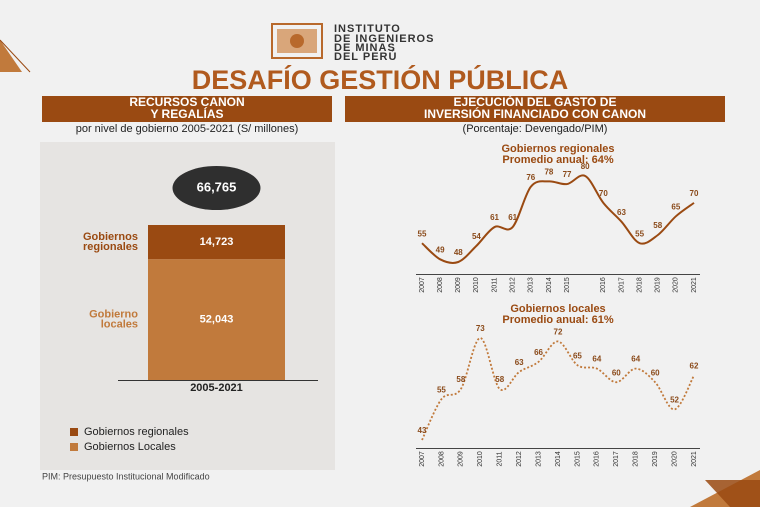  Describe the element at coordinates (557, 149) in the screenshot. I see `line-chart-title: Gobiernos regionales` at that location.